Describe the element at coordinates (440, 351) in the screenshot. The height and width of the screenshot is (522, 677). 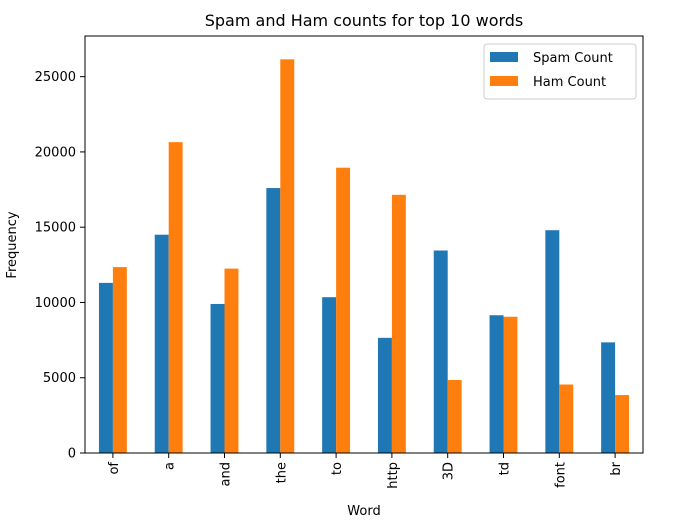
I see `bar-spam-3D` at that location.